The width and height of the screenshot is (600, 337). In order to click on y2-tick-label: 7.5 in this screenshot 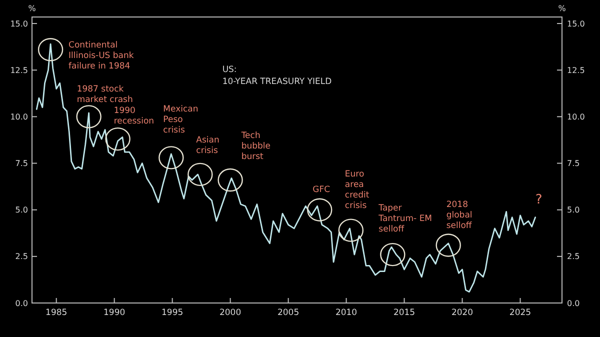, I will do `click(573, 163)`.